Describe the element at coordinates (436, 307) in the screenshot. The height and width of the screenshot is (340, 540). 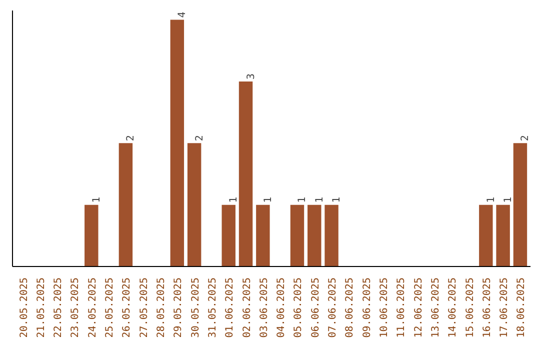
I see `x-tick-label: 13.06.2025` at that location.